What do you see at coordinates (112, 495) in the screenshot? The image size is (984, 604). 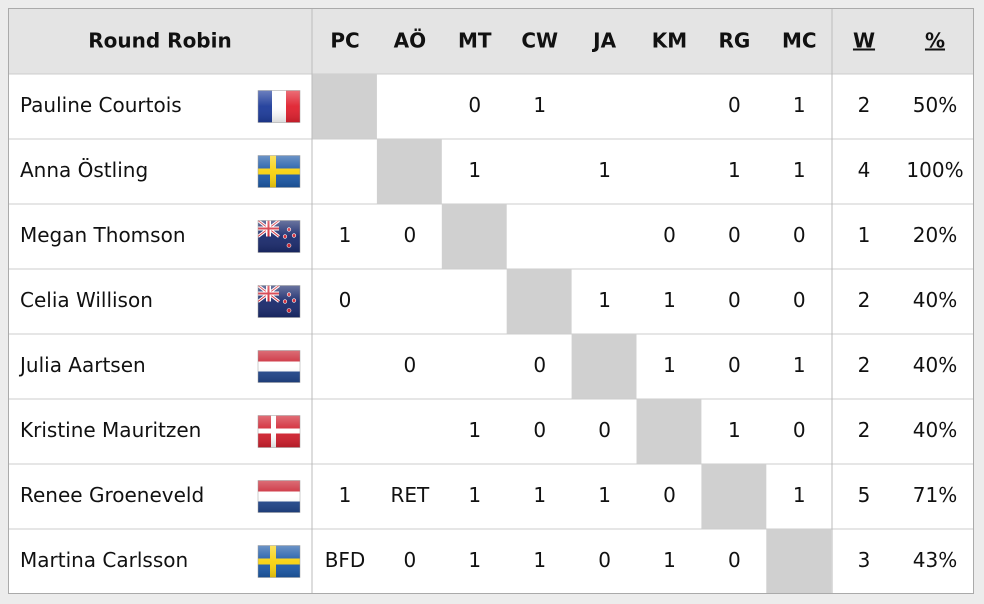 I see `player-name: Renee Groeneveld` at bounding box center [112, 495].